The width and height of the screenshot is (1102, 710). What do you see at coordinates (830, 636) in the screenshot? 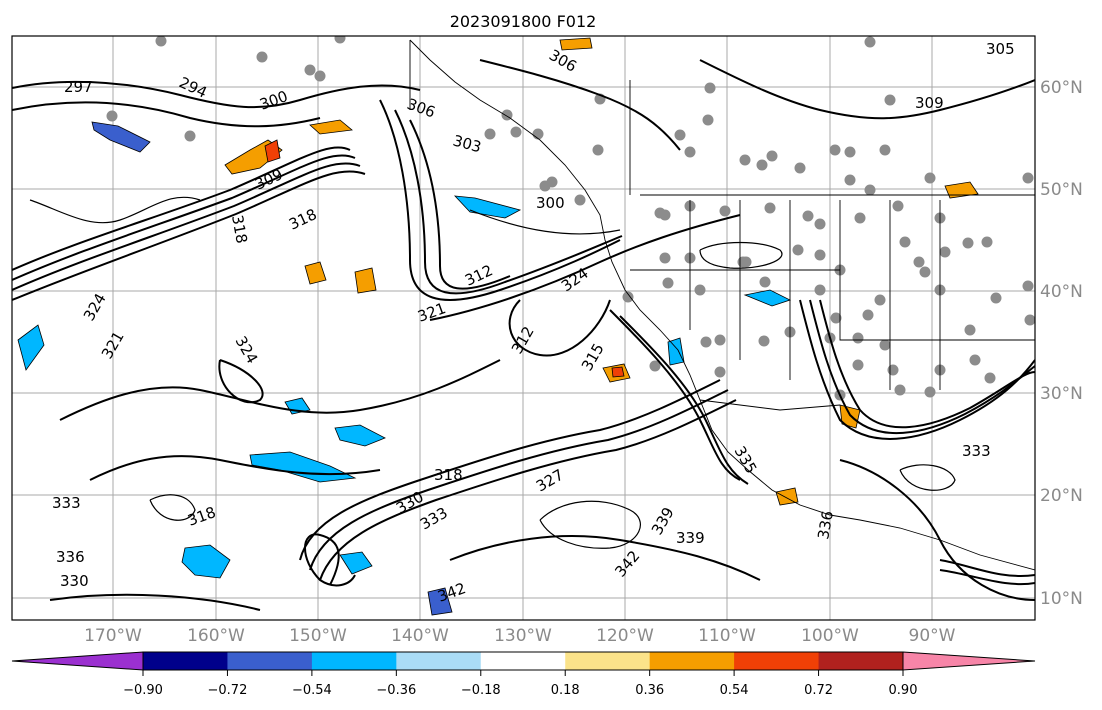
I see `lon-label: 100°W` at bounding box center [830, 636].